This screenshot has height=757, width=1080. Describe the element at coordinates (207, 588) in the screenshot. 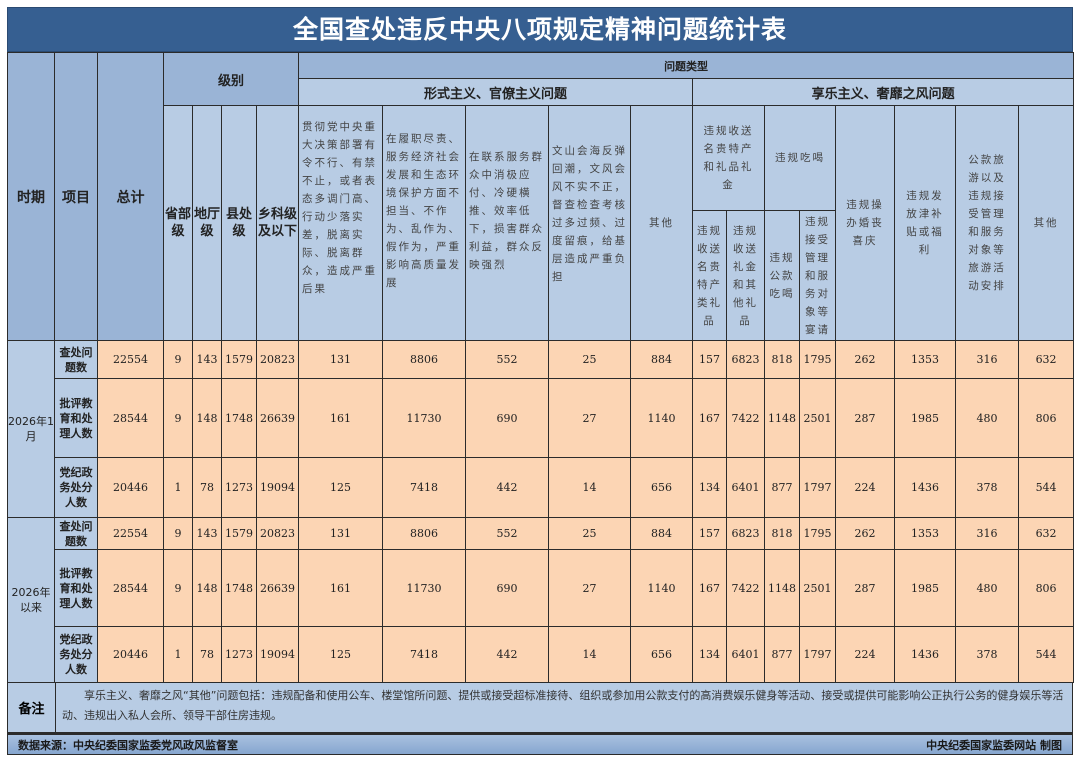

I see `value-cell: 148` at that location.